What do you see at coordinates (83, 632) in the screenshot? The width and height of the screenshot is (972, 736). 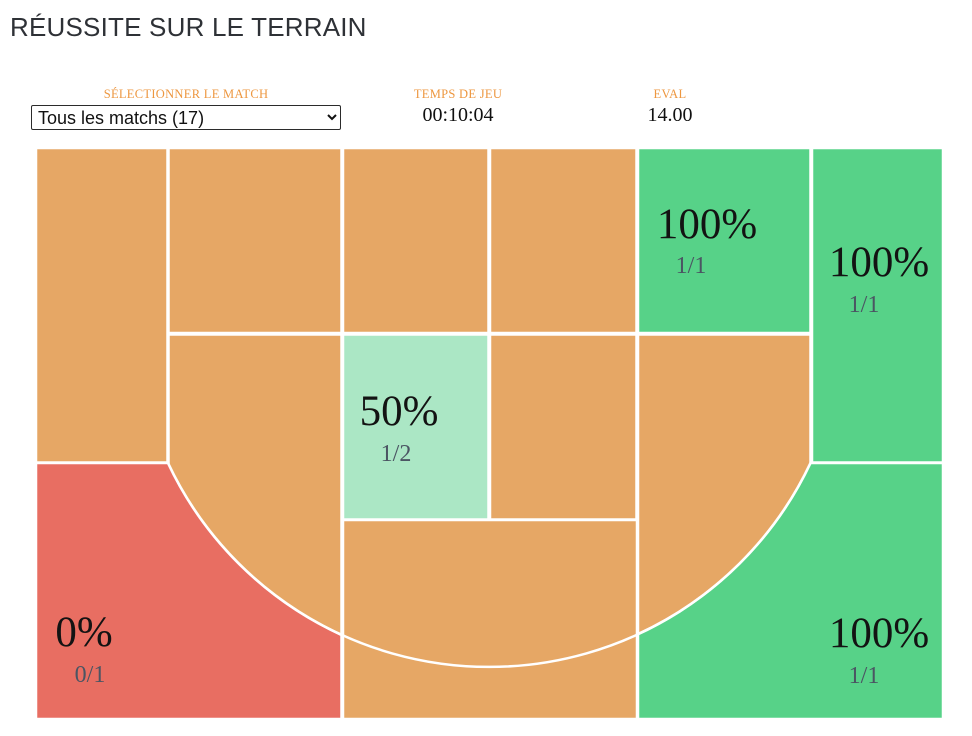 I see `zone-pct-label: 0%` at bounding box center [83, 632].